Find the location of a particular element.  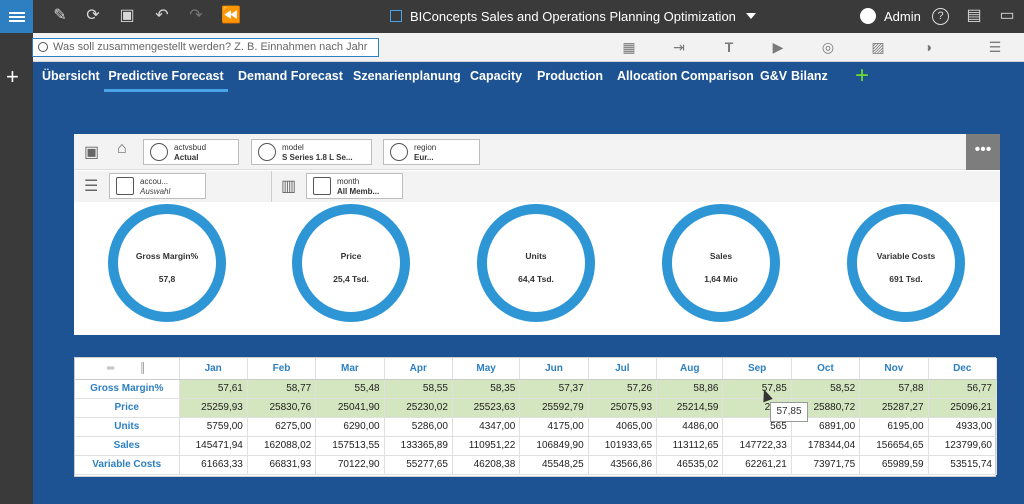

table-cell: 6290,00 is located at coordinates (350, 427).